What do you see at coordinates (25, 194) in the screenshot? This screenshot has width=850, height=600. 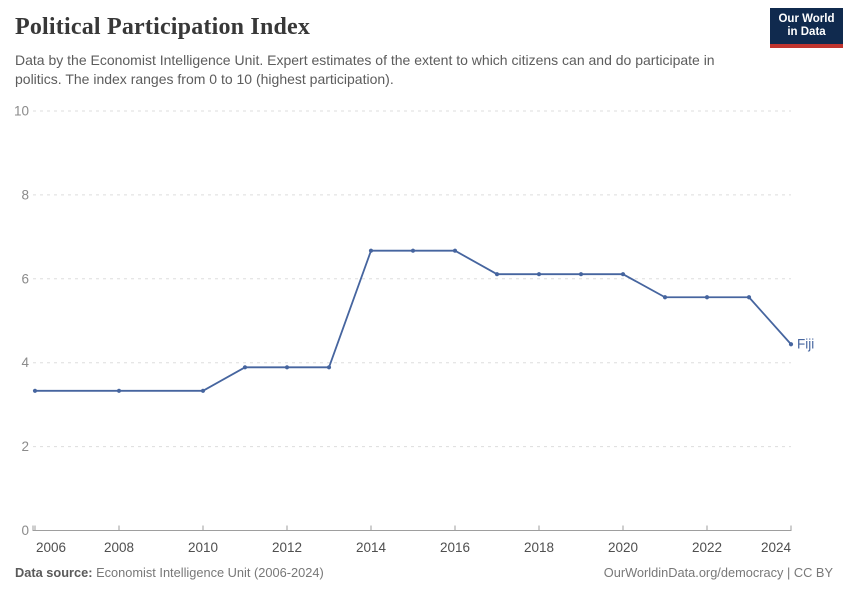 I see `y-axis-tick-label: 8` at bounding box center [25, 194].